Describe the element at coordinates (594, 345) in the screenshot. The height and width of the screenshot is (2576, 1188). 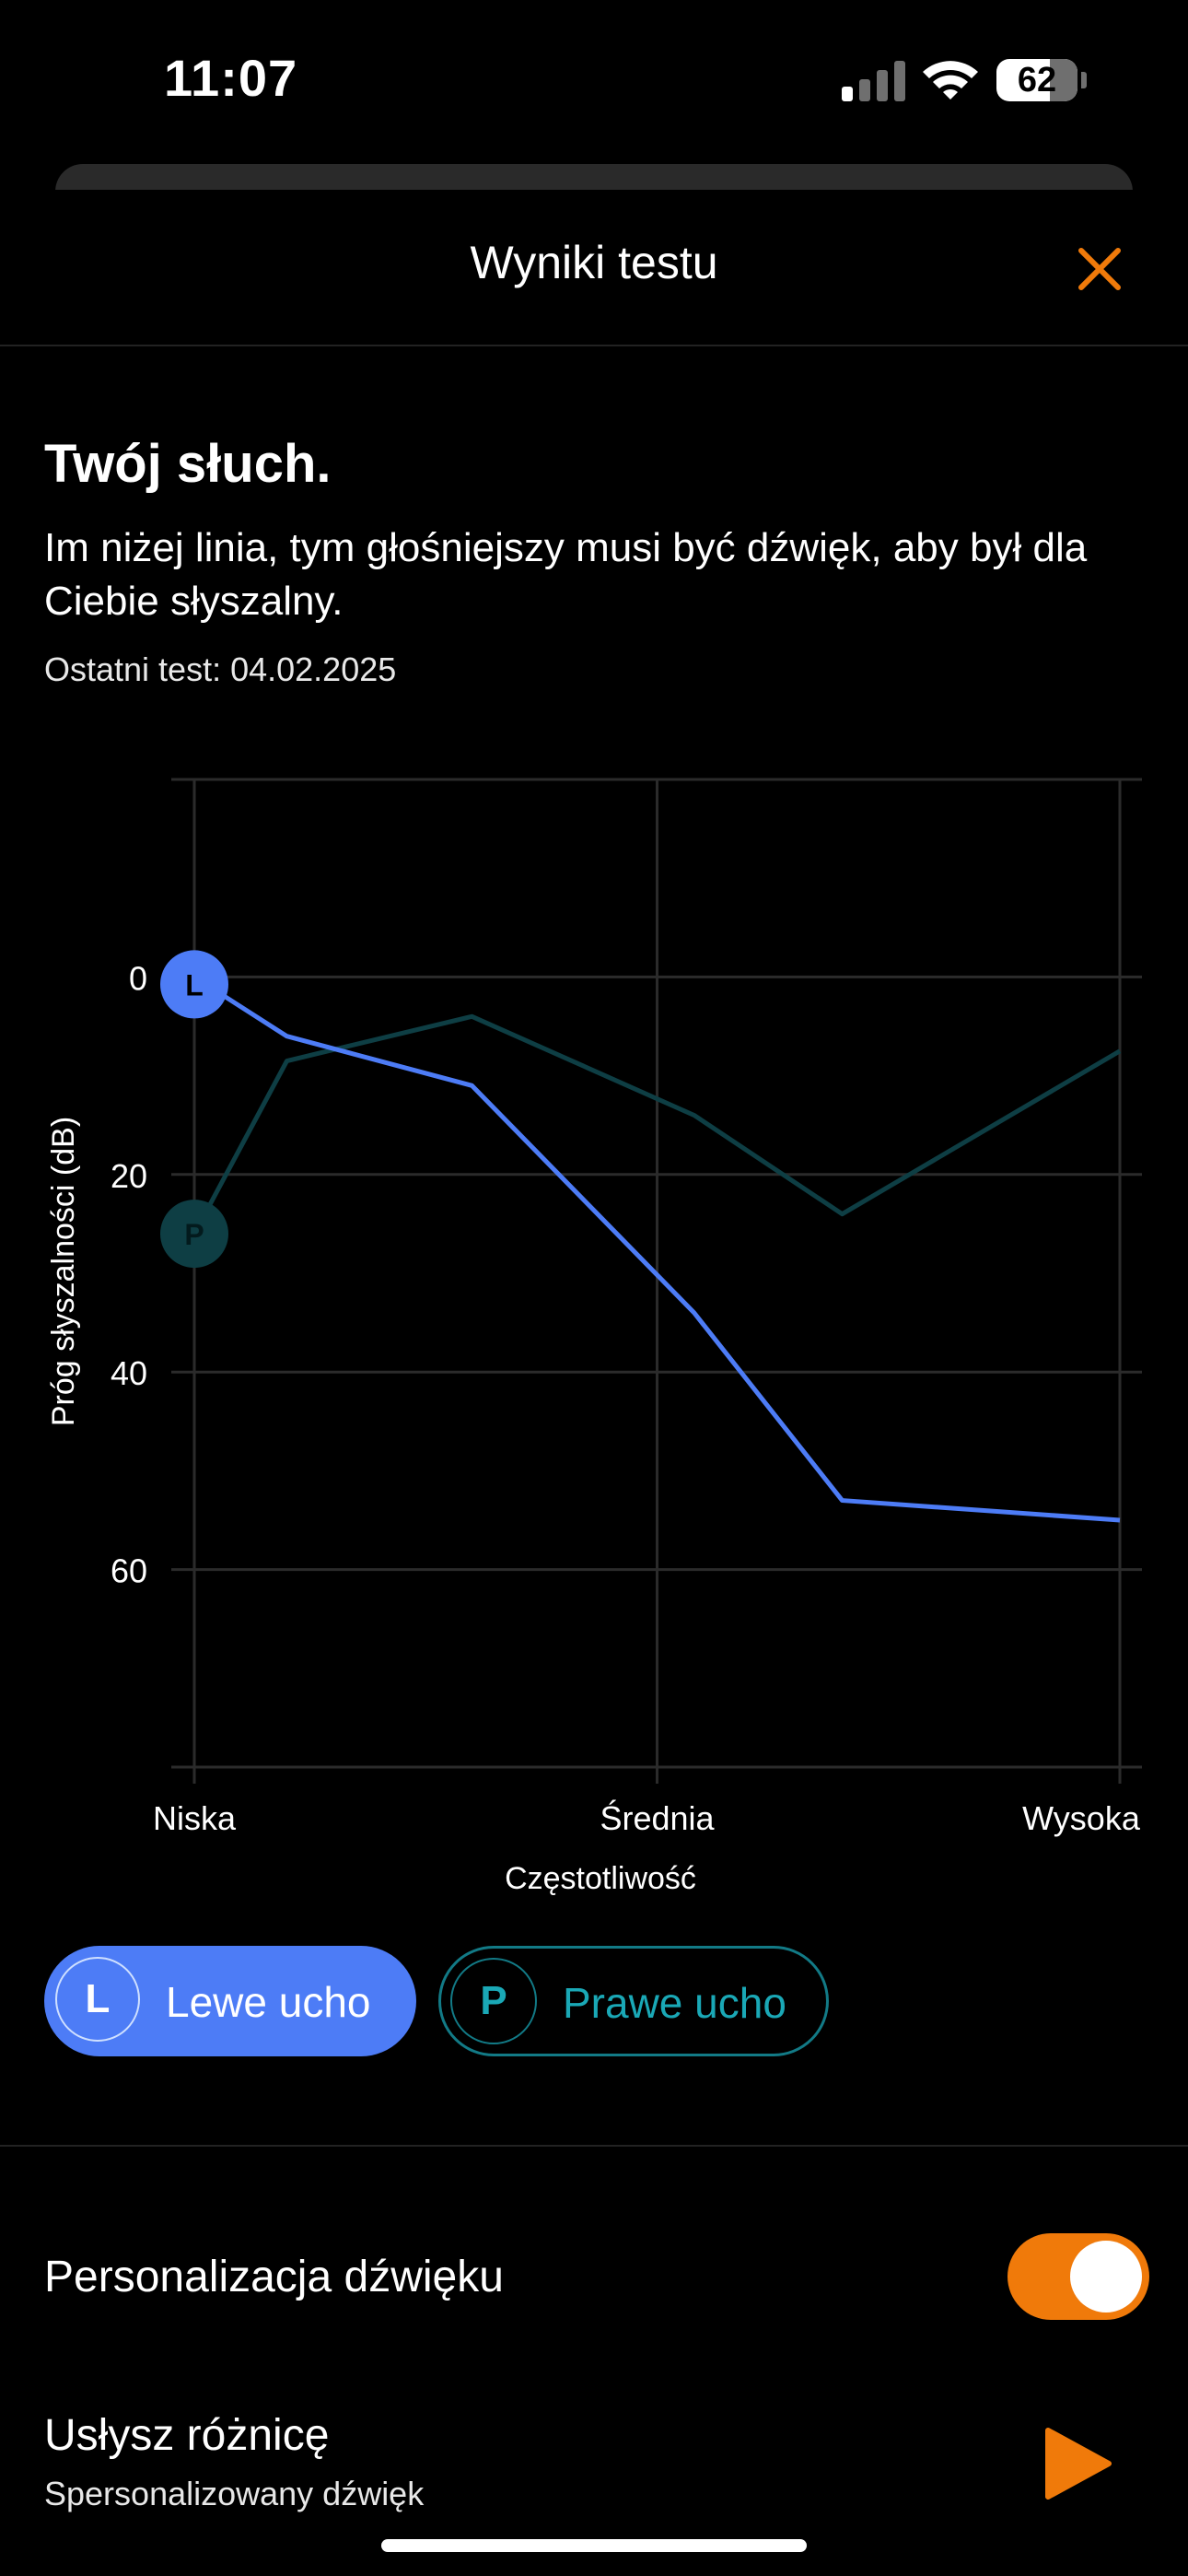
I see `header-divider` at that location.